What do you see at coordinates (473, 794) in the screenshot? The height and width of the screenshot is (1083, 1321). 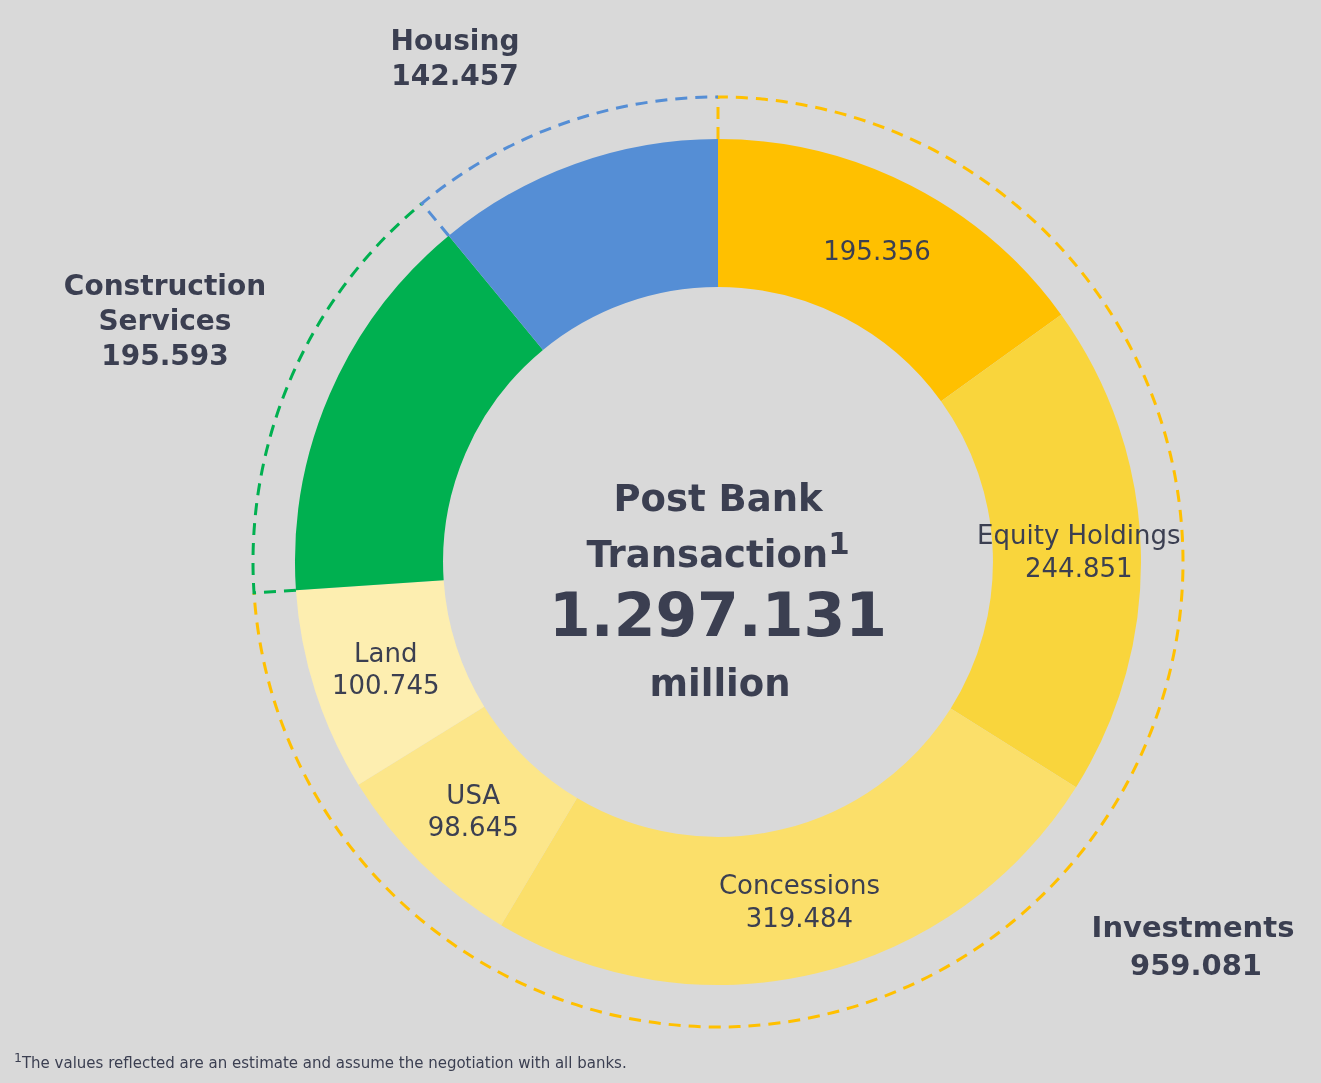 I see `slice-label: USA` at bounding box center [473, 794].